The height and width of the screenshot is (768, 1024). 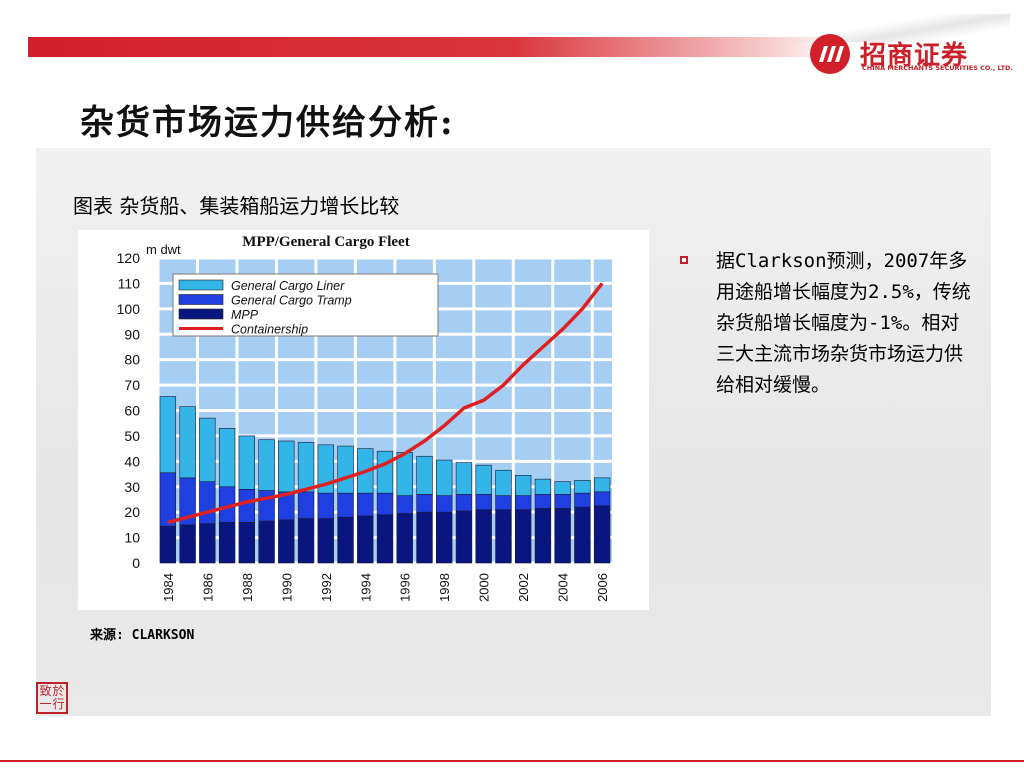 What do you see at coordinates (129, 258) in the screenshot?
I see `y-tick-label: 120` at bounding box center [129, 258].